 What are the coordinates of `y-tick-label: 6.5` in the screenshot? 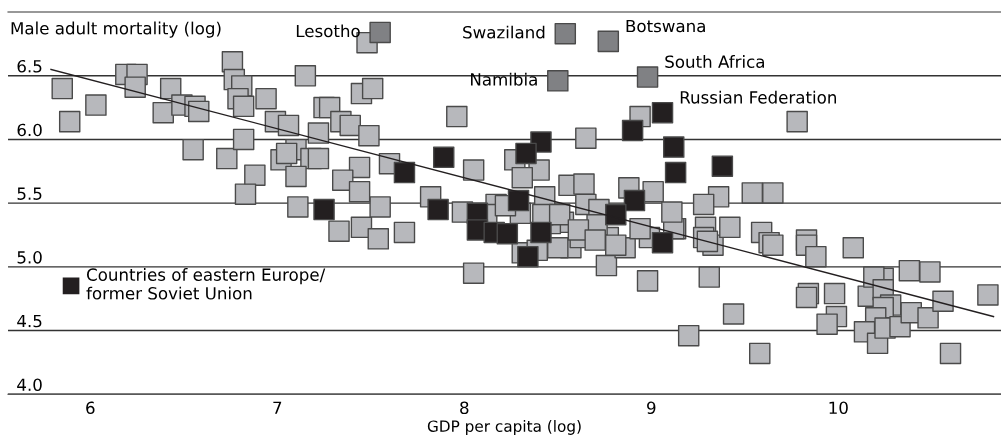 It's located at (29, 66).